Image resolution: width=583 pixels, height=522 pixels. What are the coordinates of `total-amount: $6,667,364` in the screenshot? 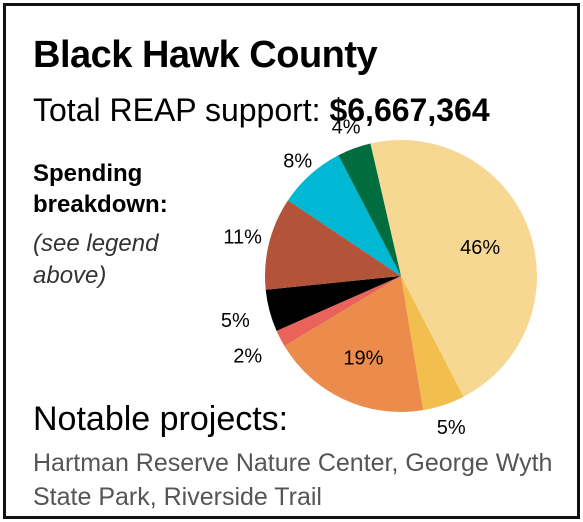 It's located at (409, 110).